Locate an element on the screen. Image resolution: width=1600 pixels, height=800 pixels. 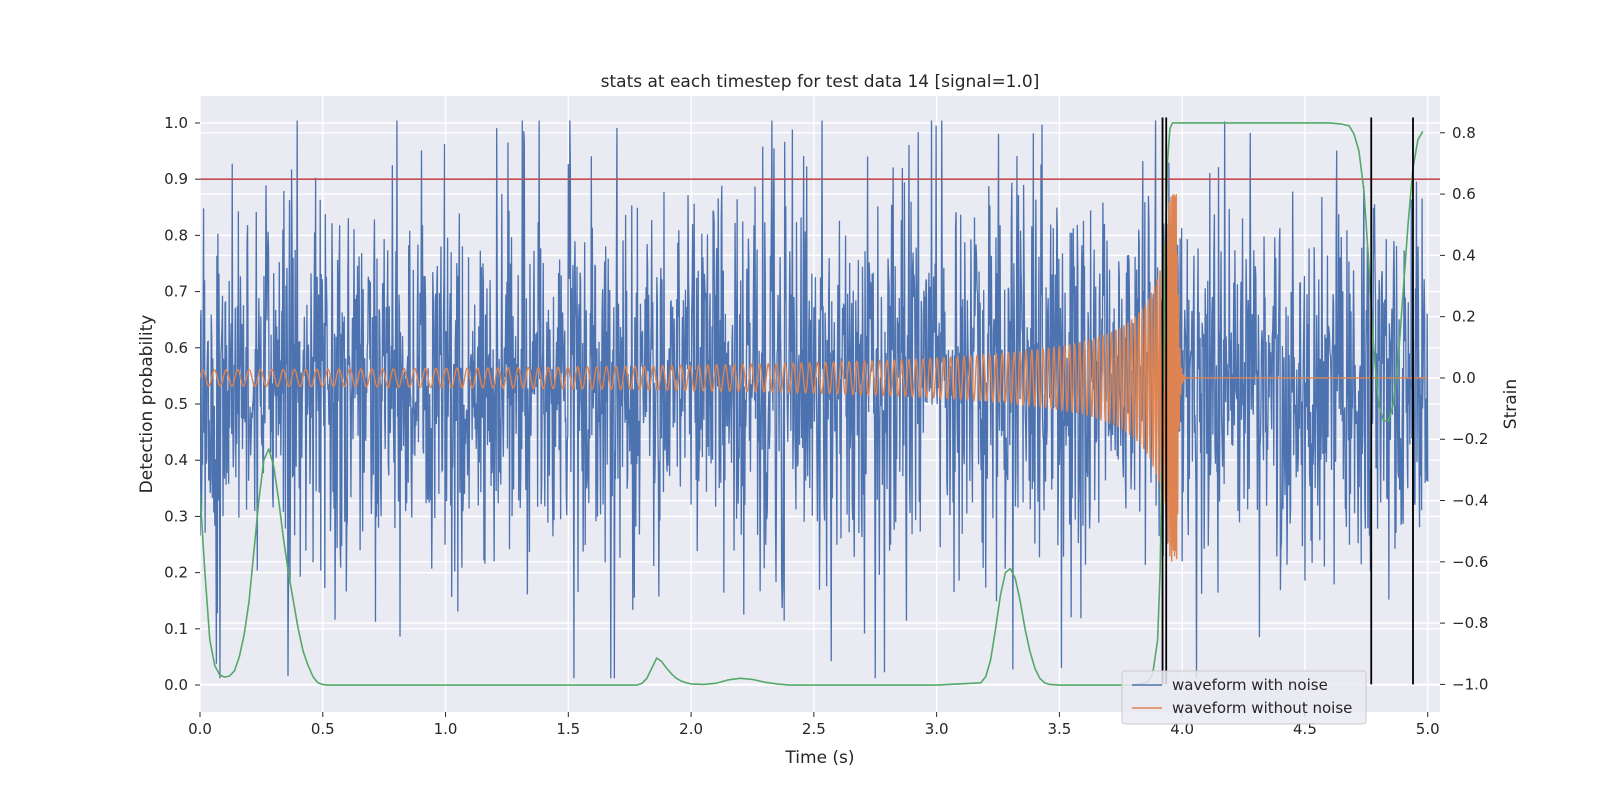
x-tick-label: 0.0 is located at coordinates (200, 729).